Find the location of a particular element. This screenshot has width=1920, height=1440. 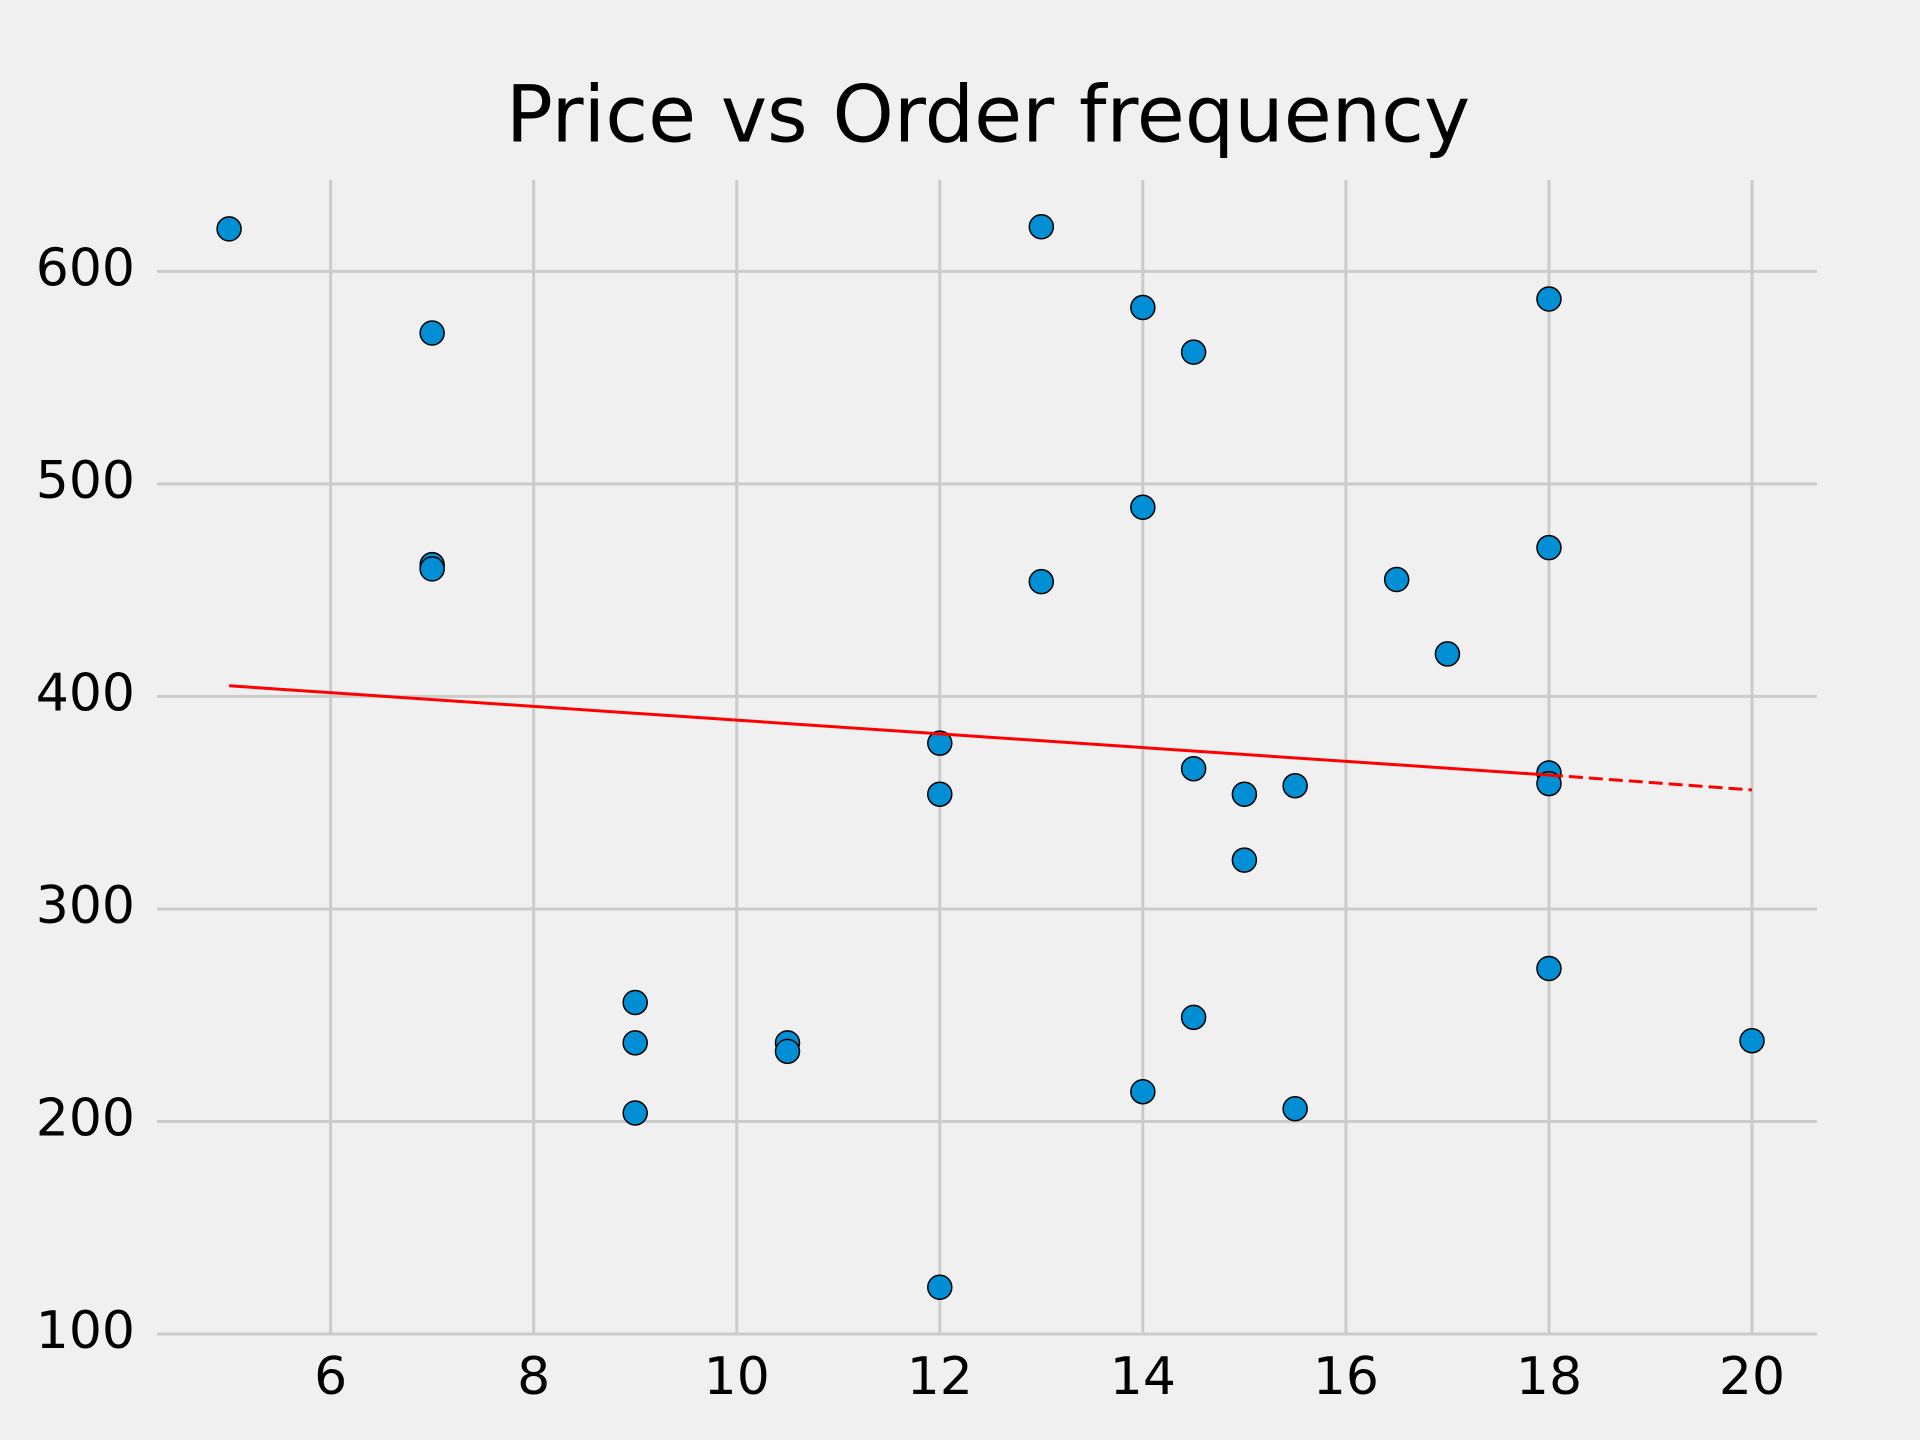

y-tick-label: 300 is located at coordinates (85, 906).